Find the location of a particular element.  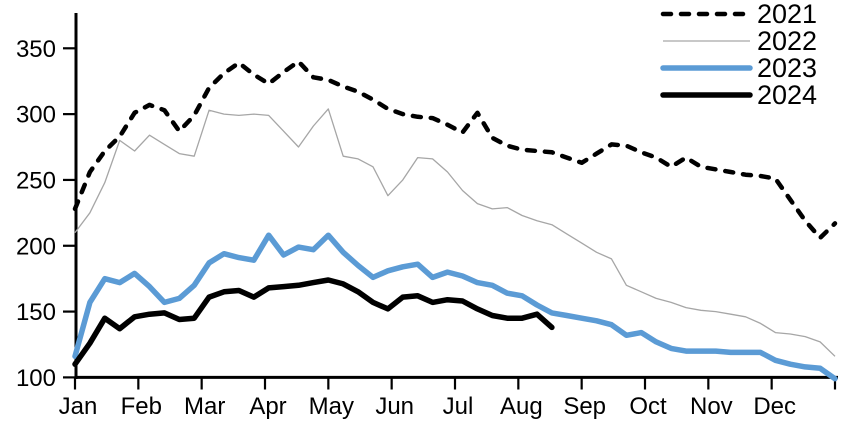

y-tick-label: 200 is located at coordinates (36, 246).